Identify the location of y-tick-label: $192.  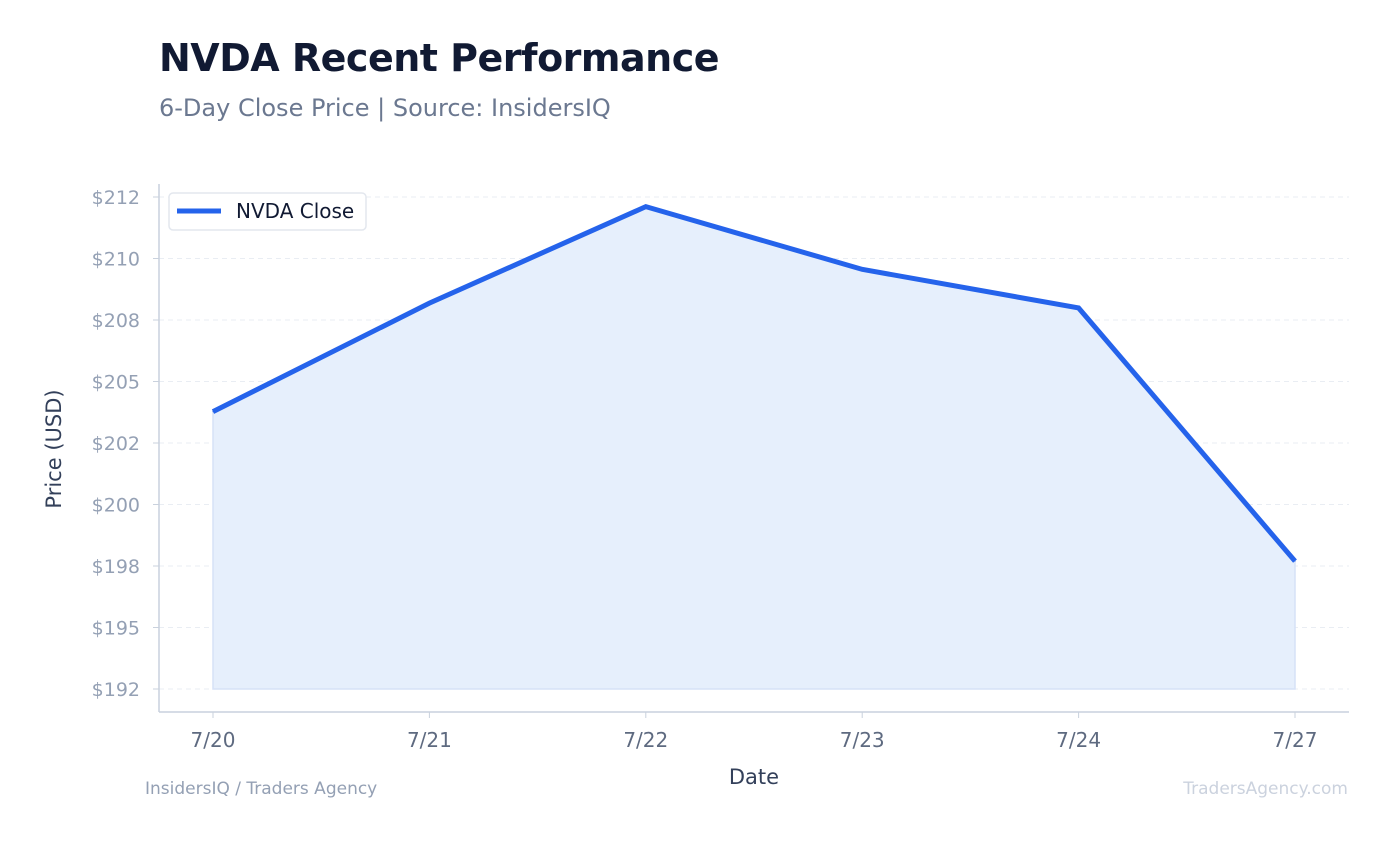
(116, 690).